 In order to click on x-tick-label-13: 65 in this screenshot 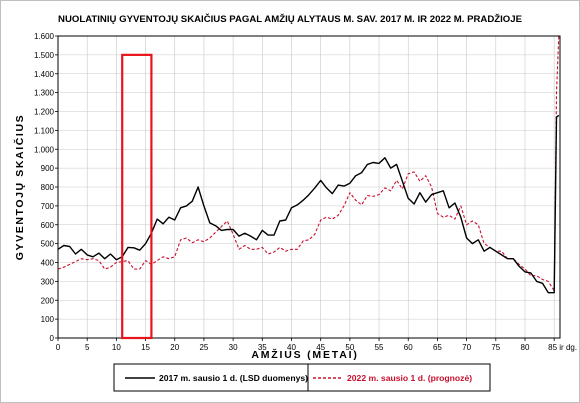, I will do `click(437, 347)`.